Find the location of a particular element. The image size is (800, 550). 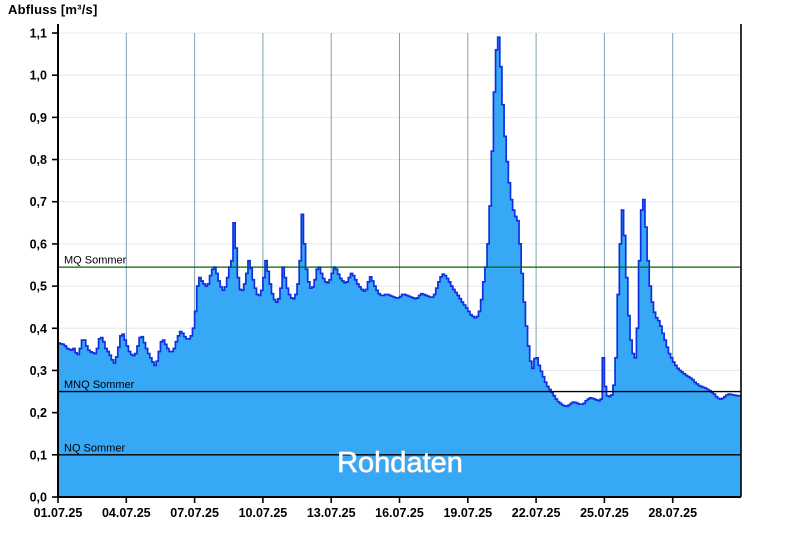

x-tick-label: 04.07.25 is located at coordinates (126, 513).